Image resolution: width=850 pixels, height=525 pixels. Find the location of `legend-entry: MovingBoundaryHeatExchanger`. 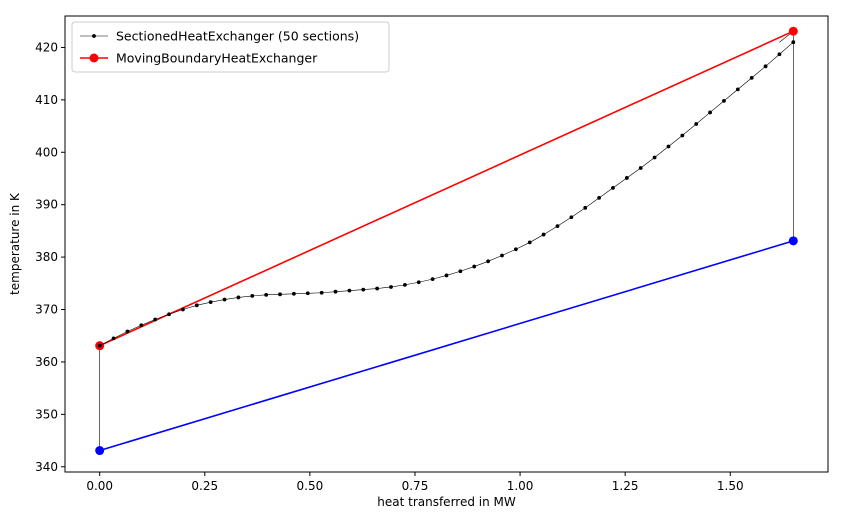

legend-entry: MovingBoundaryHeatExchanger is located at coordinates (199, 58).